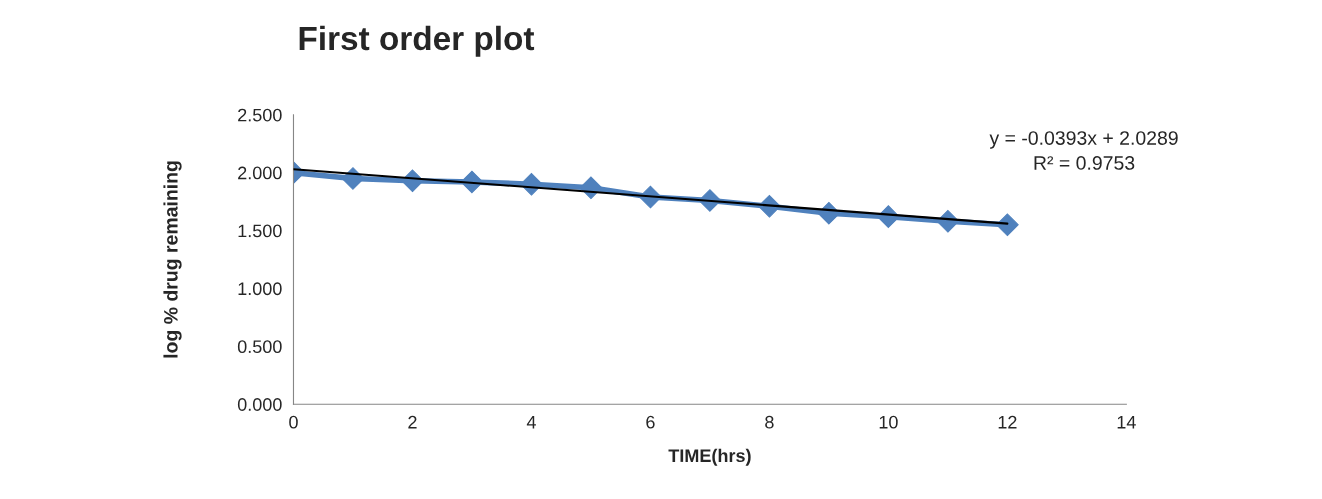 This screenshot has height=499, width=1322. What do you see at coordinates (709, 457) in the screenshot?
I see `x-axis-title: TIME(hrs)` at bounding box center [709, 457].